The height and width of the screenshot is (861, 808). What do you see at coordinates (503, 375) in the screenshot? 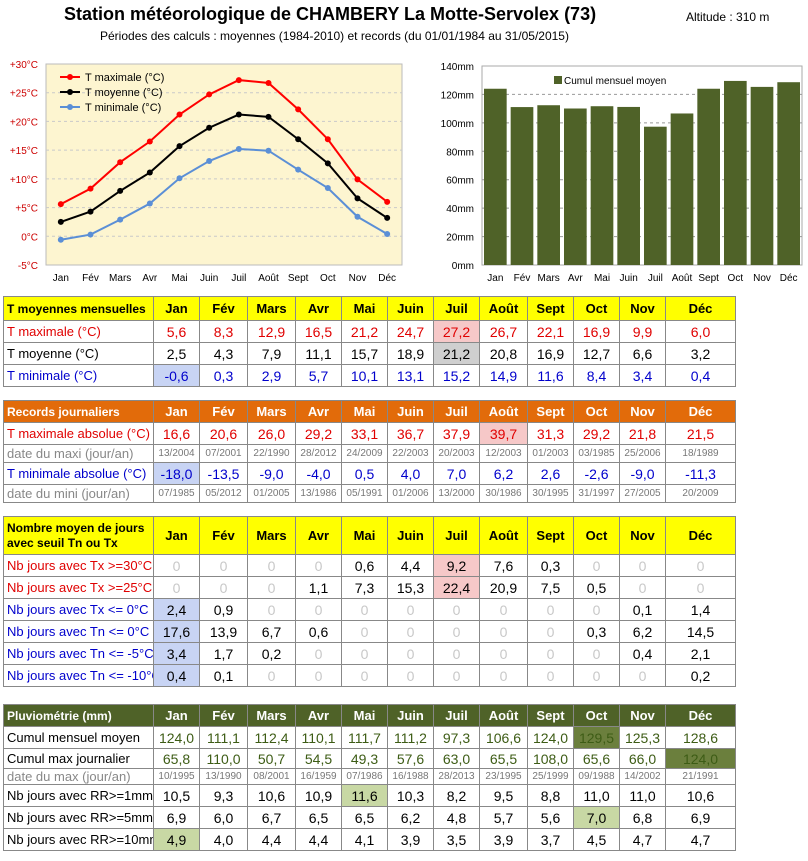
I see `value-cell: 14,9` at bounding box center [503, 375].